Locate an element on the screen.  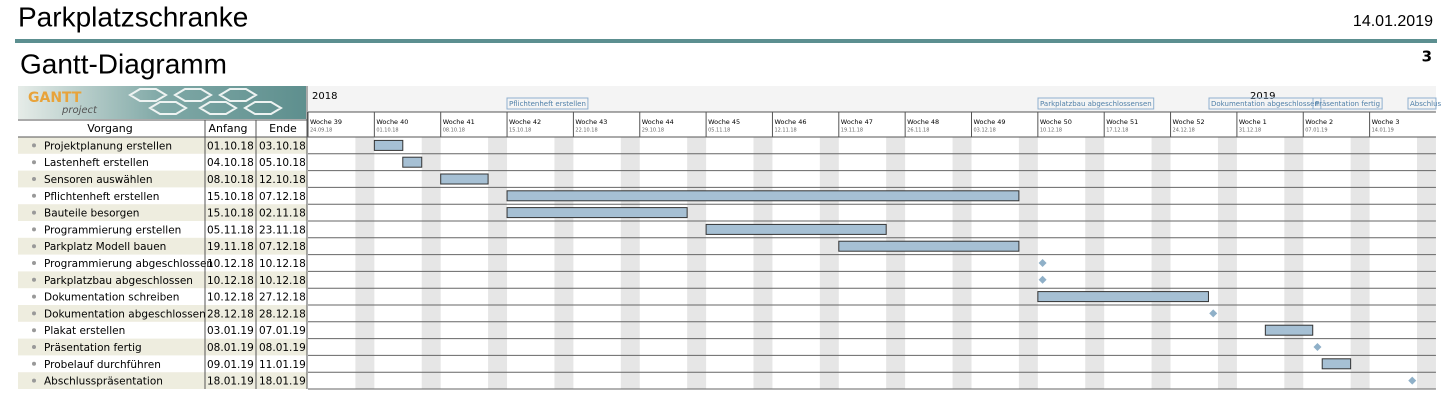
task-name: Programmierung erstellen is located at coordinates (112, 230).